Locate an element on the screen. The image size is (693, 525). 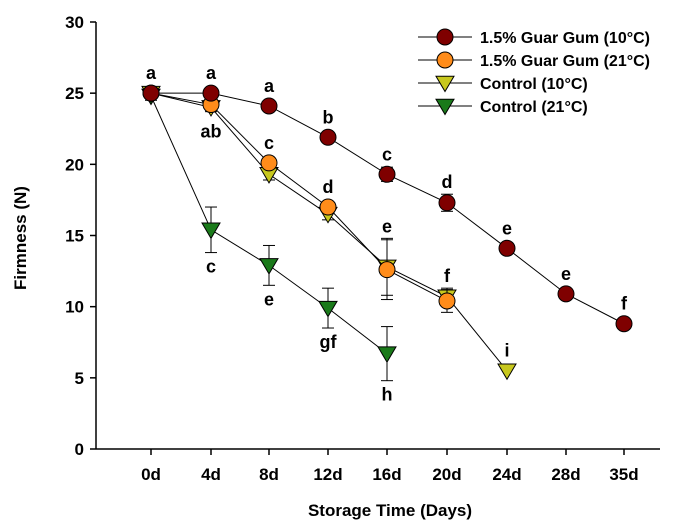
y-axis-title: Firmness (N) is located at coordinates (20, 238).